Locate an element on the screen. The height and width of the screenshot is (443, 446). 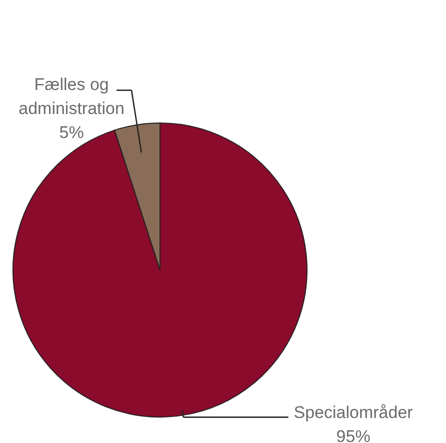
slice-label: Fælles og administration is located at coordinates (71, 96).